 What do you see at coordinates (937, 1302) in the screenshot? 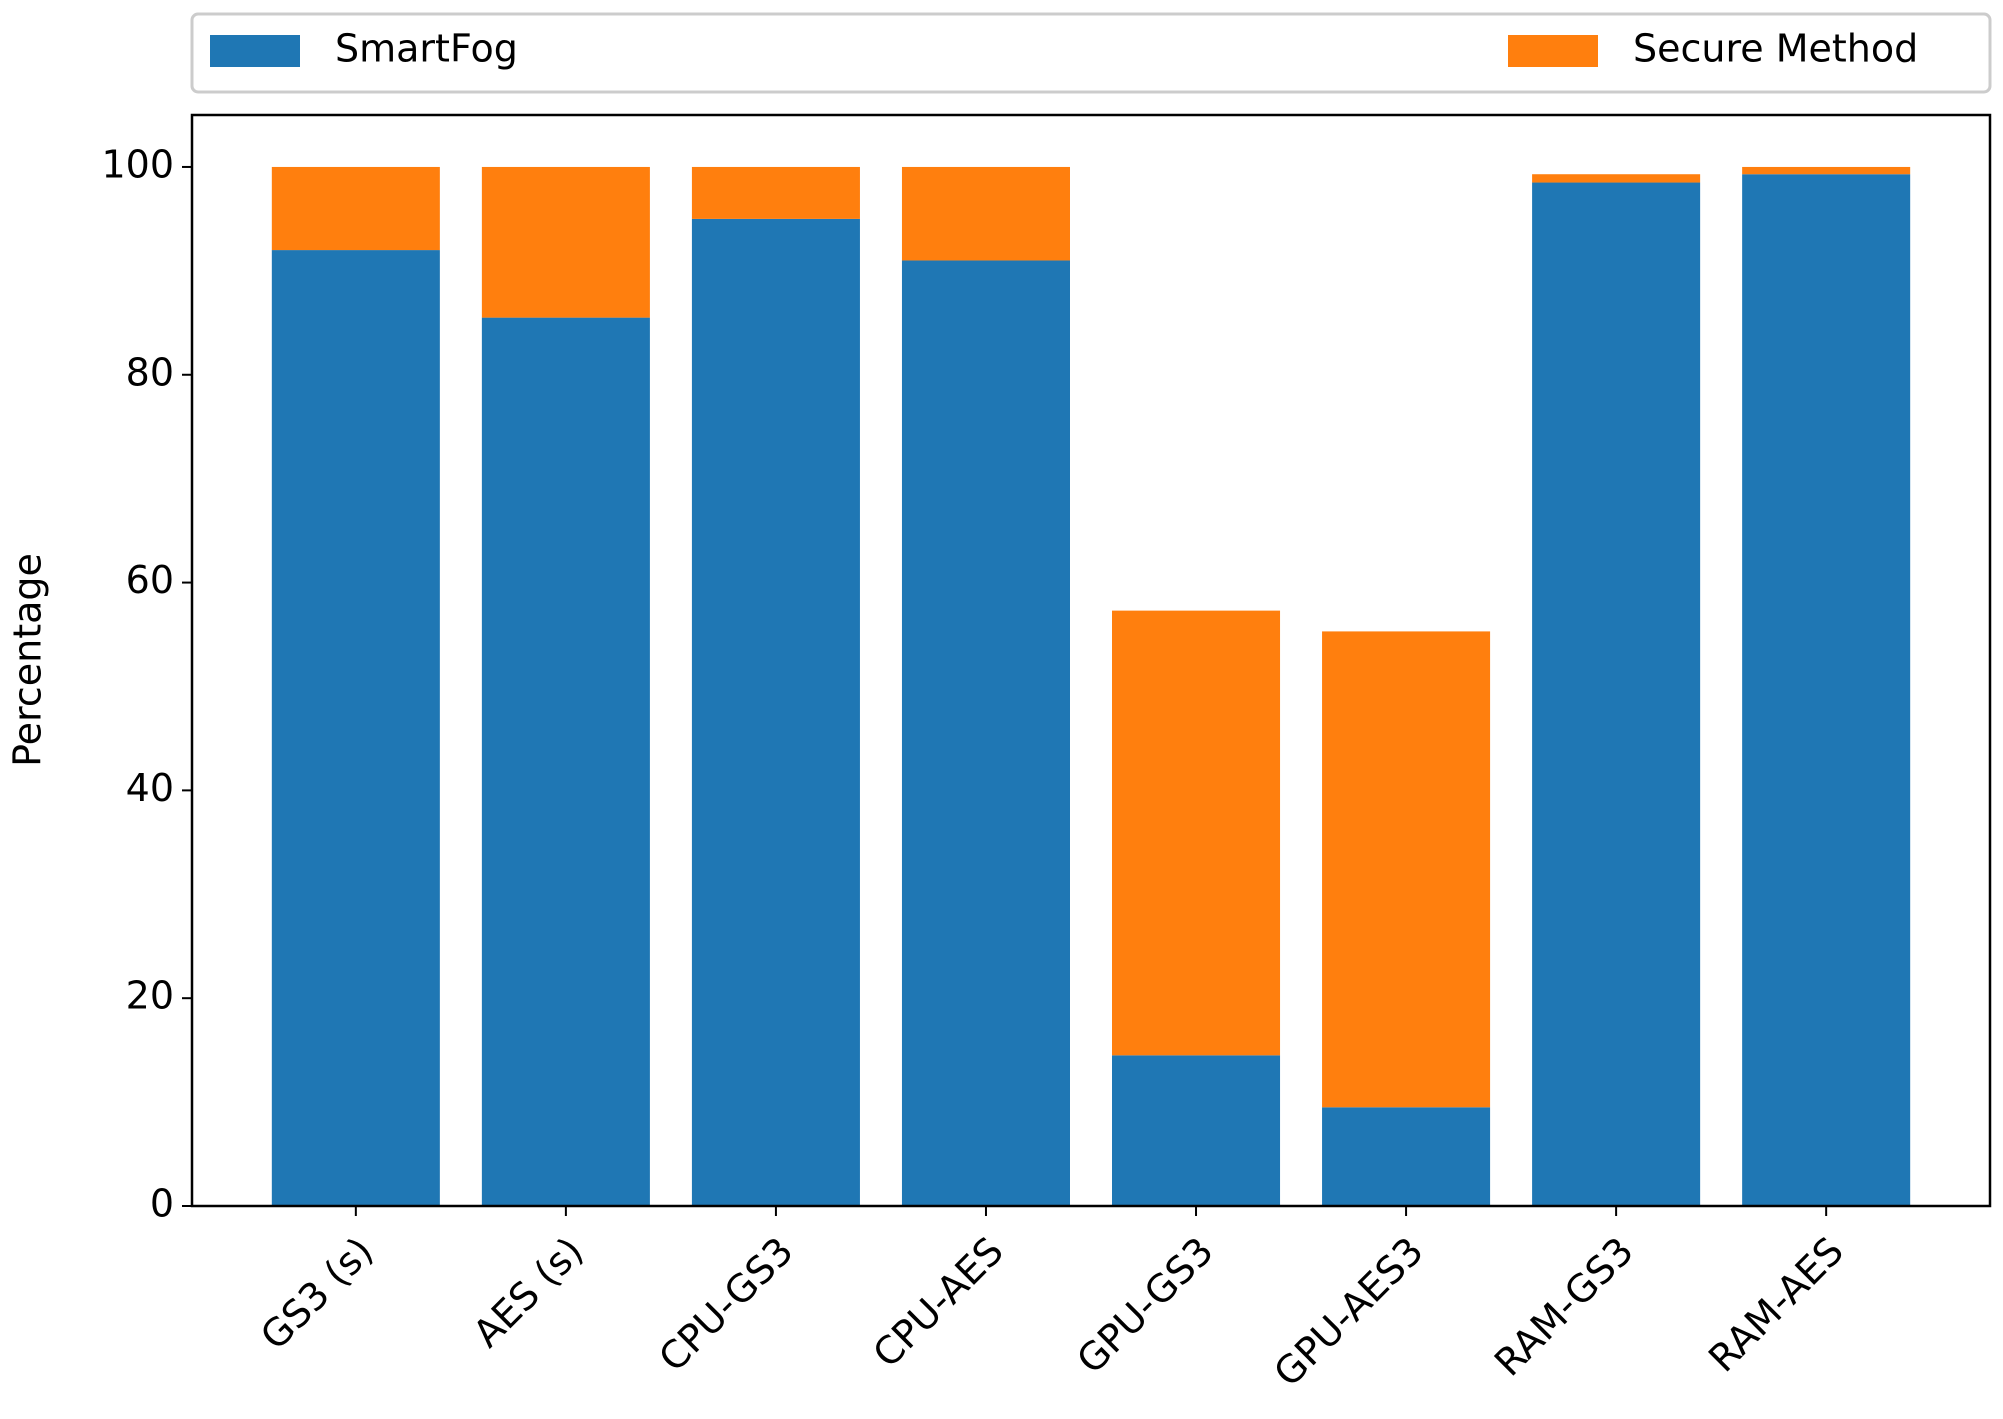
I see `x-tick-label: CPU-AES` at bounding box center [937, 1302].